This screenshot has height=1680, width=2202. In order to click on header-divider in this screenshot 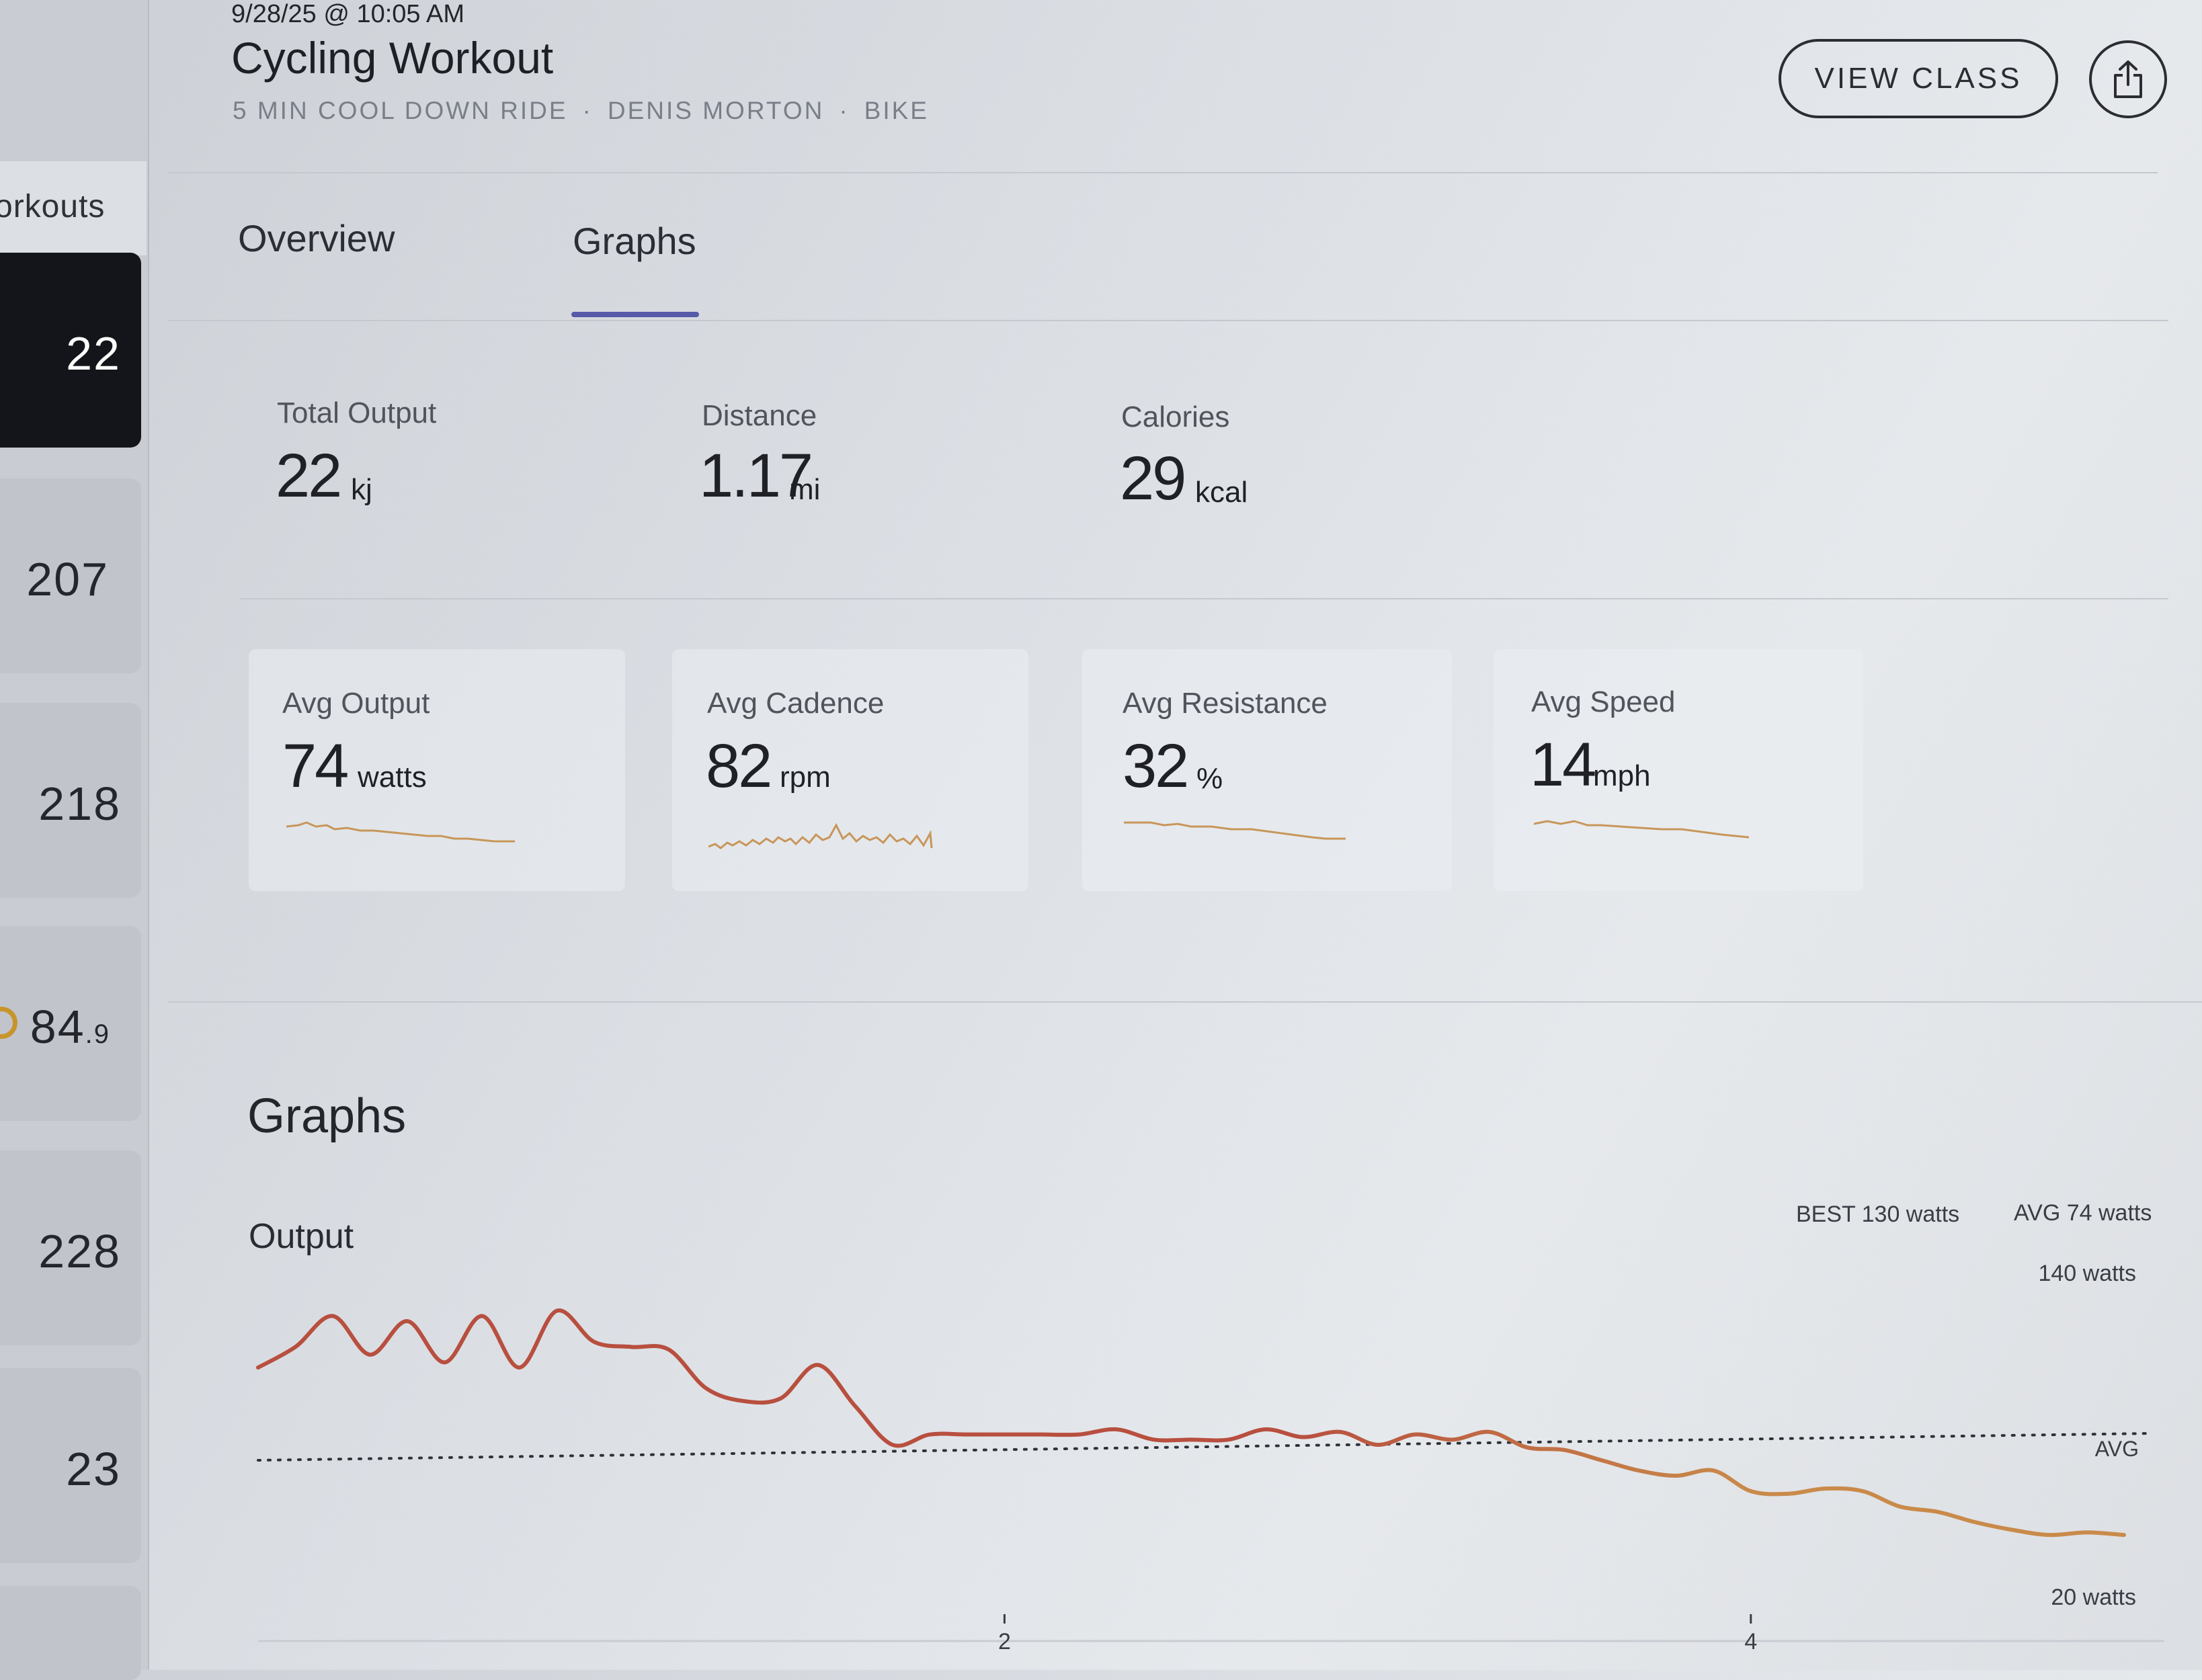, I will do `click(1163, 172)`.